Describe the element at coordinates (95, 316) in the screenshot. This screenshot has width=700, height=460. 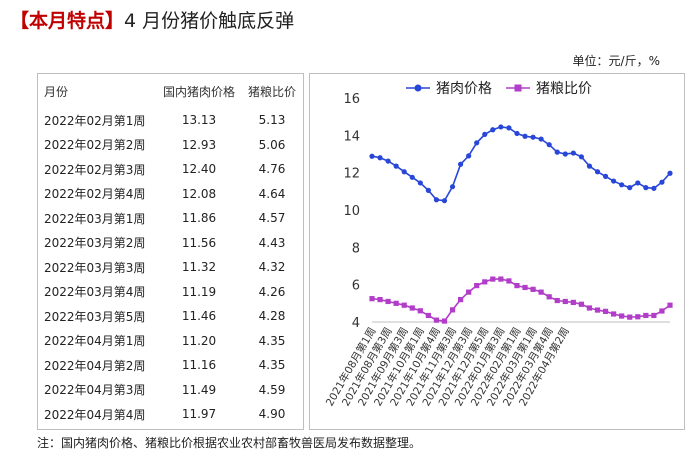
I see `cell-month: 2022年03月第5周` at that location.